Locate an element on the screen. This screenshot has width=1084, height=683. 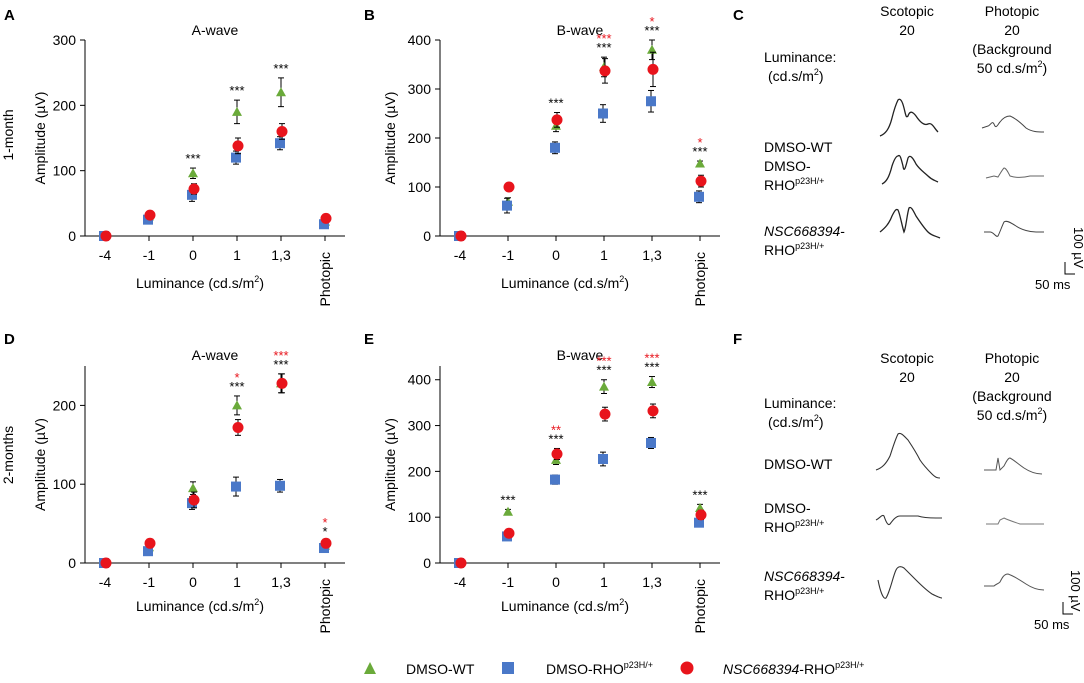
units-end-f: ) is located at coordinates (821, 422).